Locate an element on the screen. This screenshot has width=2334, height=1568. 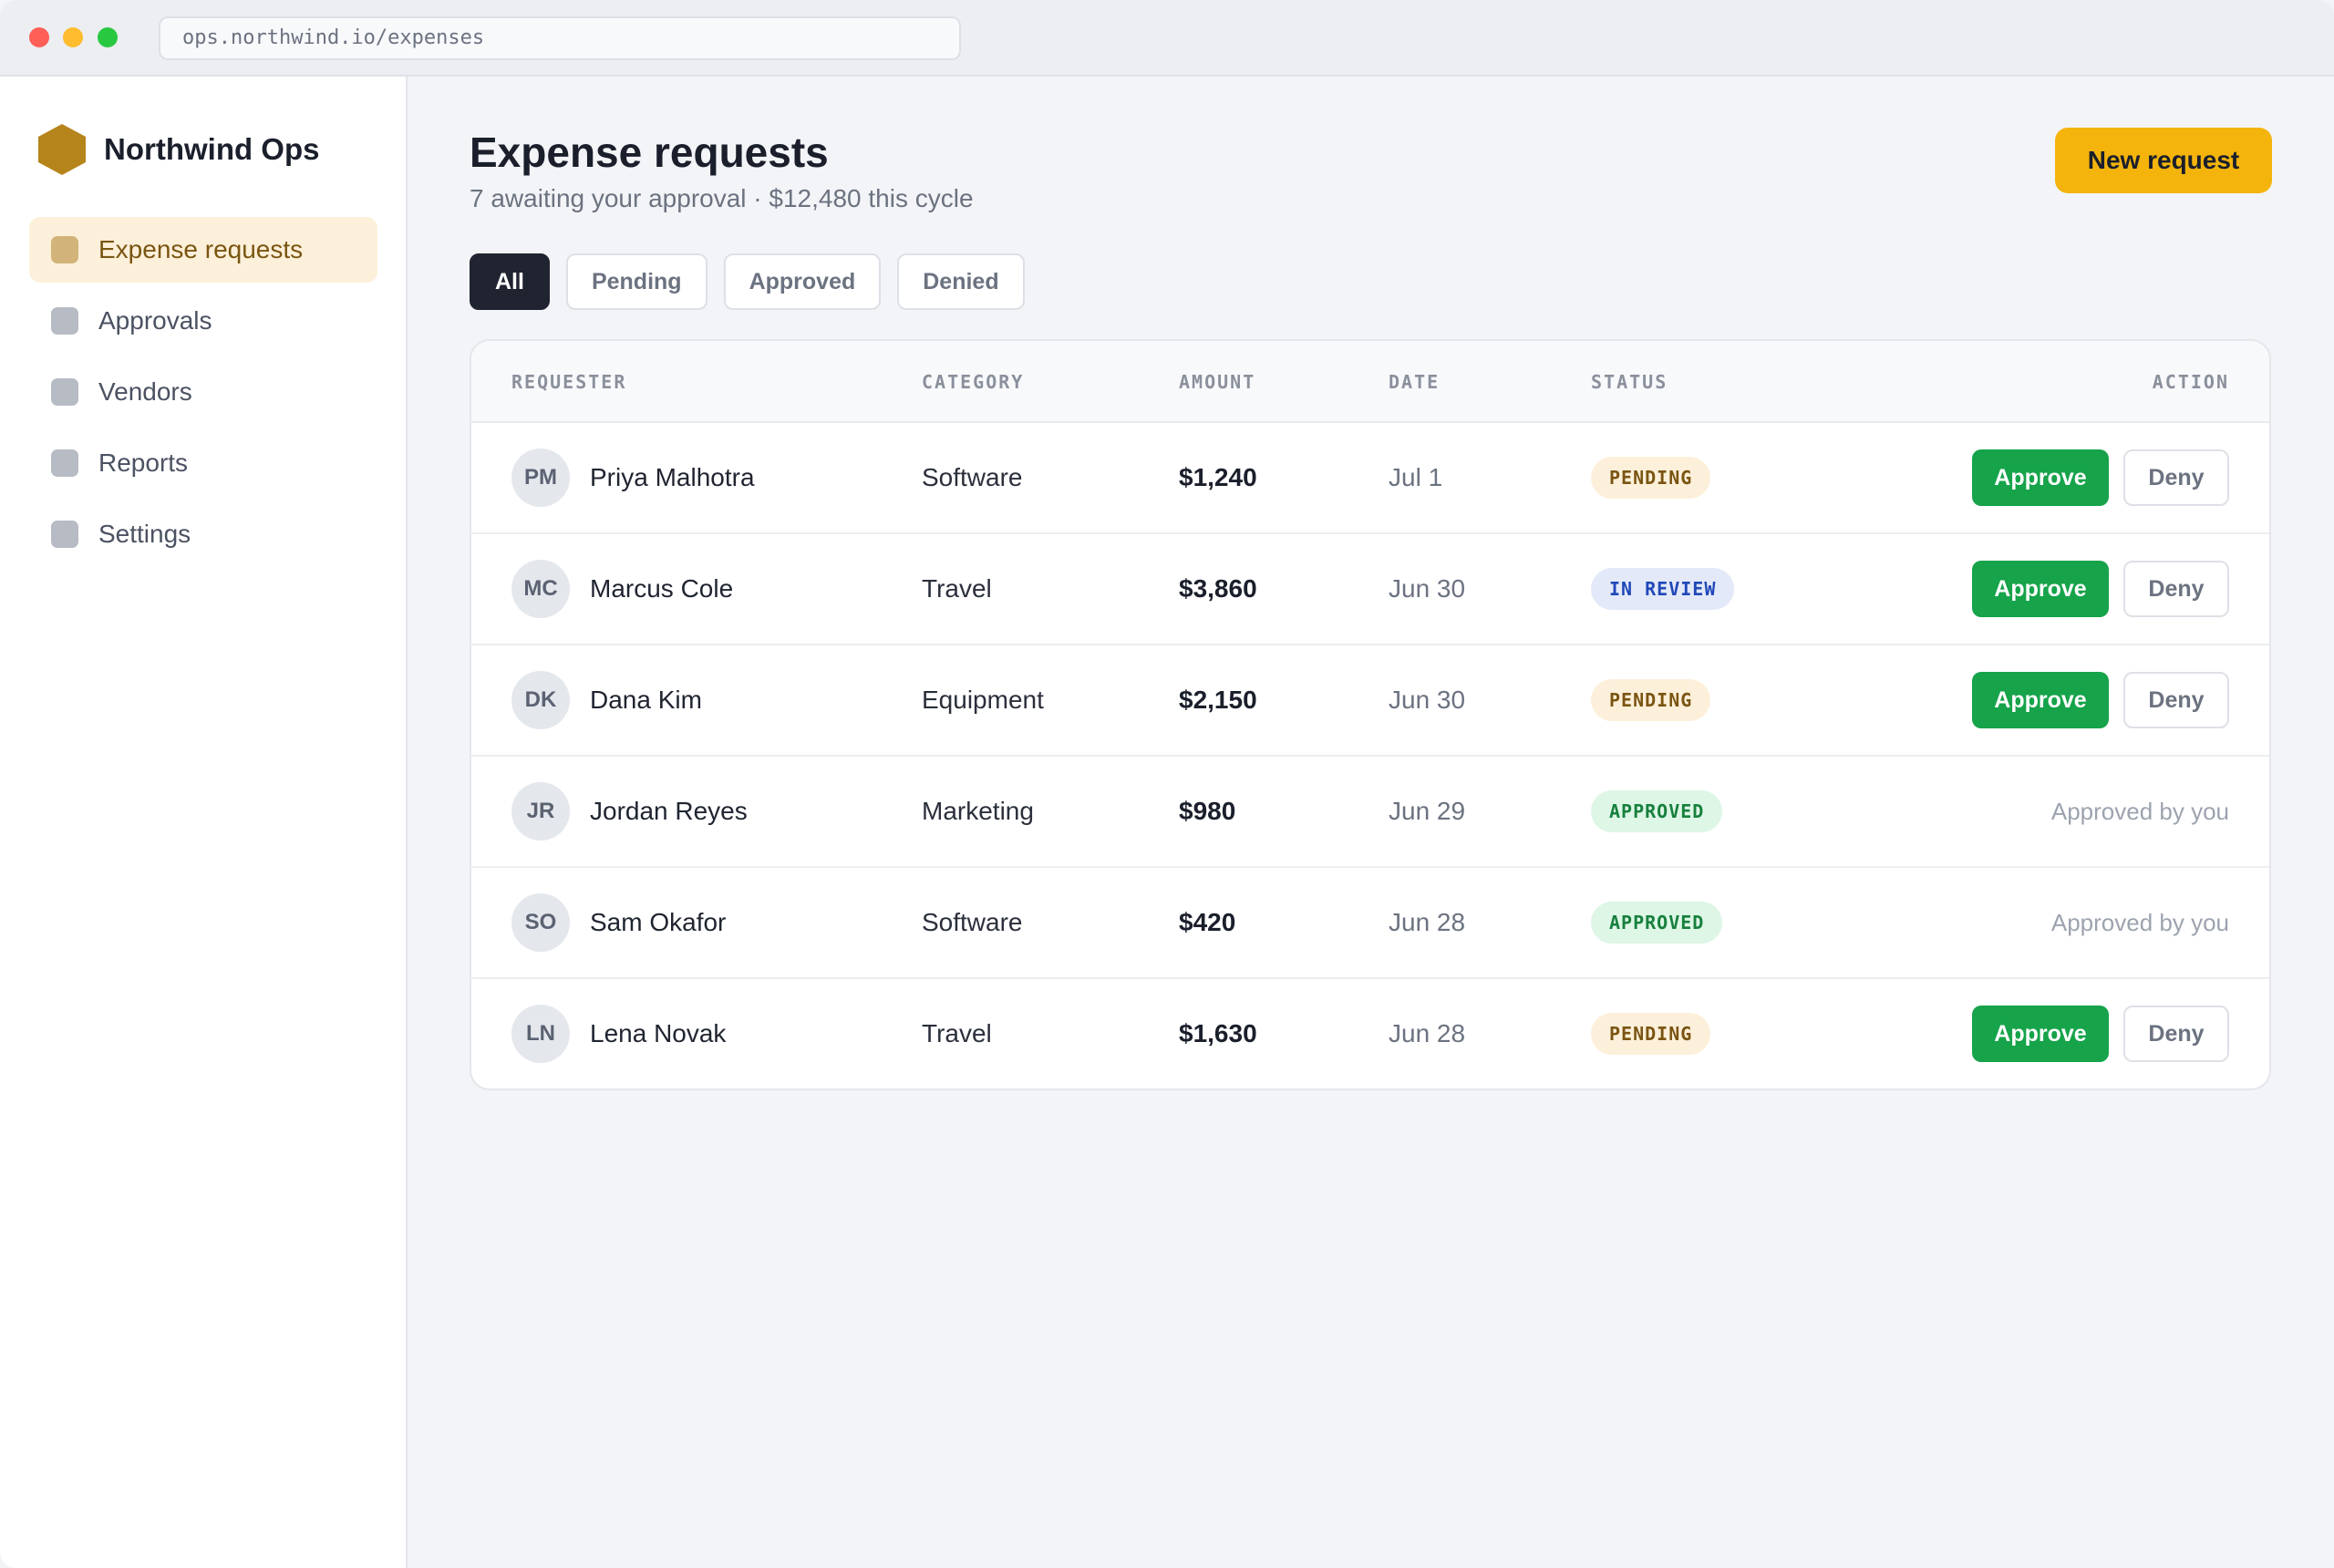
sidebar-item-expense-requests: Expense requests is located at coordinates (203, 250).